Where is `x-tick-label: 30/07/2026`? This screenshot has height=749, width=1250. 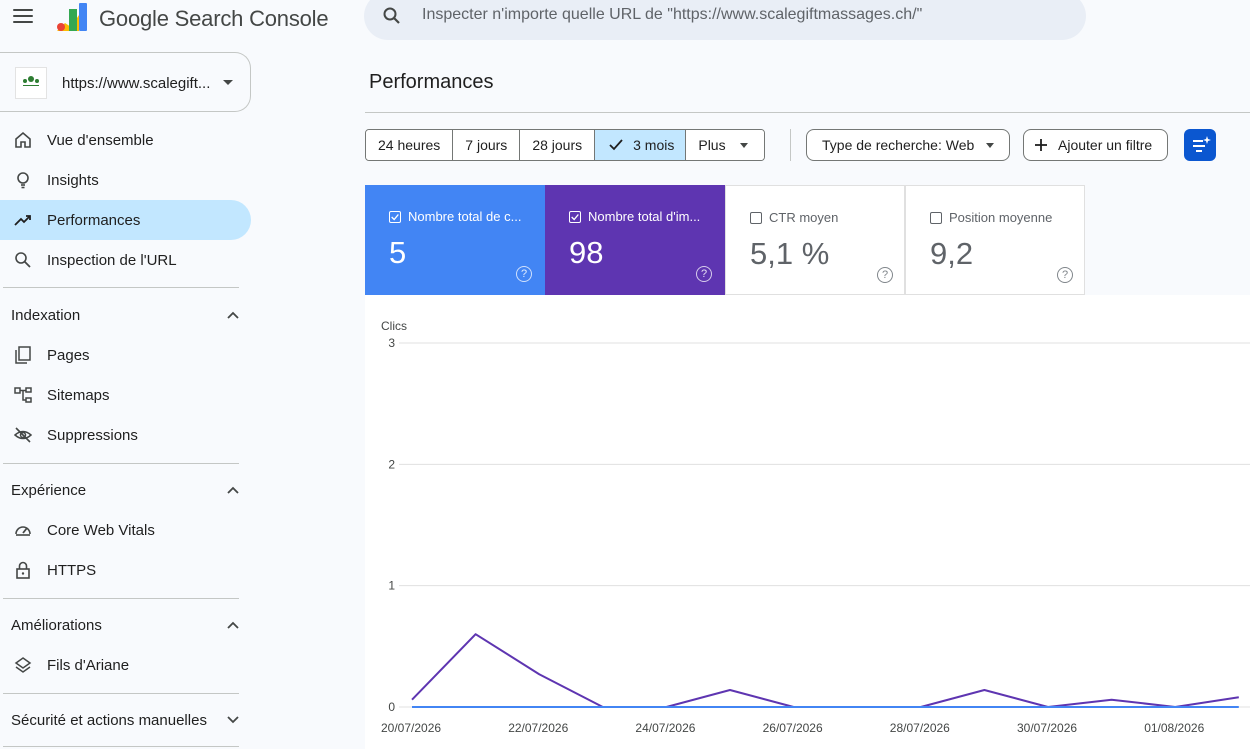
x-tick-label: 30/07/2026 is located at coordinates (1047, 728).